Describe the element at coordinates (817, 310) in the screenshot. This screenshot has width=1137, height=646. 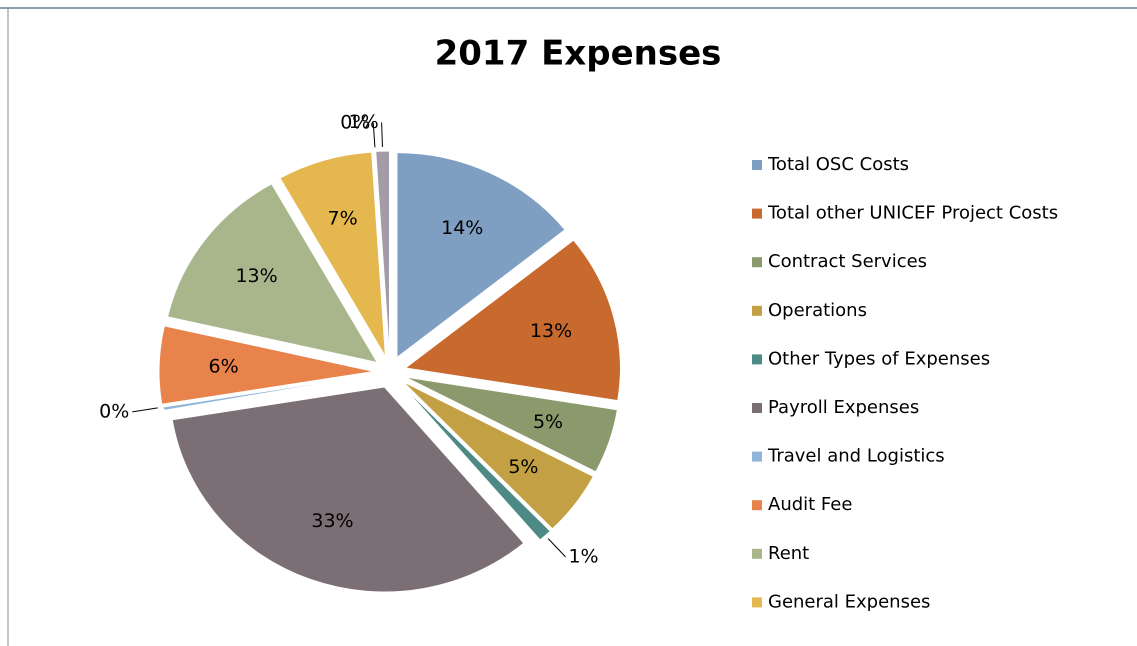
I see `legend-label: Operations` at that location.